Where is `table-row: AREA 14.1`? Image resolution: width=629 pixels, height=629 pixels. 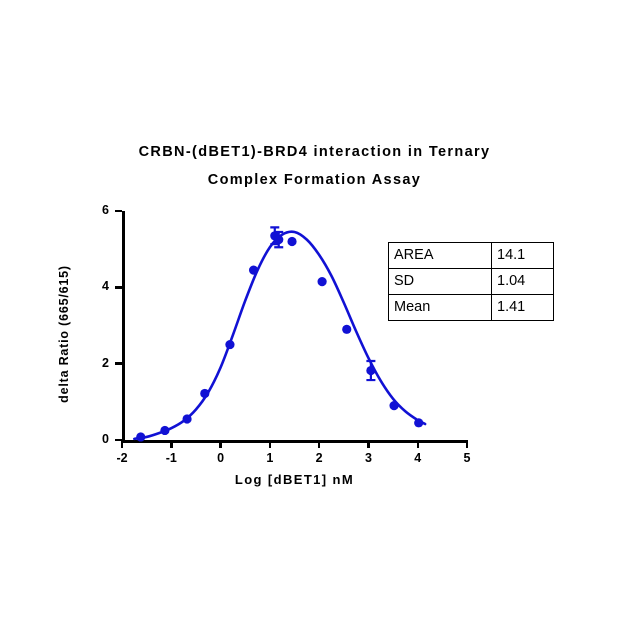 table-row: AREA 14.1 is located at coordinates (471, 255).